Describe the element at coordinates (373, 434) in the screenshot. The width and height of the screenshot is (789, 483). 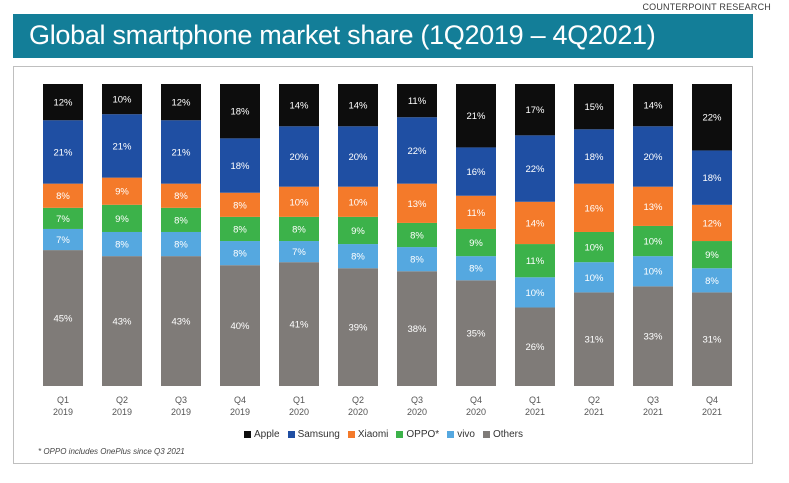
I see `legend-label-xiaomi: Xiaomi` at that location.